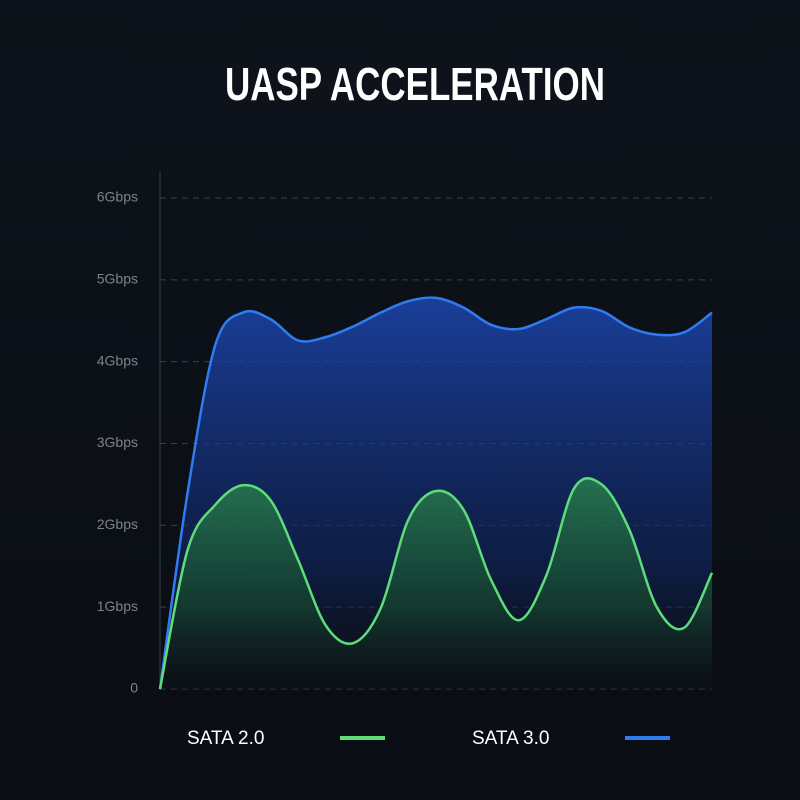 The width and height of the screenshot is (800, 800). Describe the element at coordinates (510, 738) in the screenshot. I see `legend-label: SATA 3.0` at that location.